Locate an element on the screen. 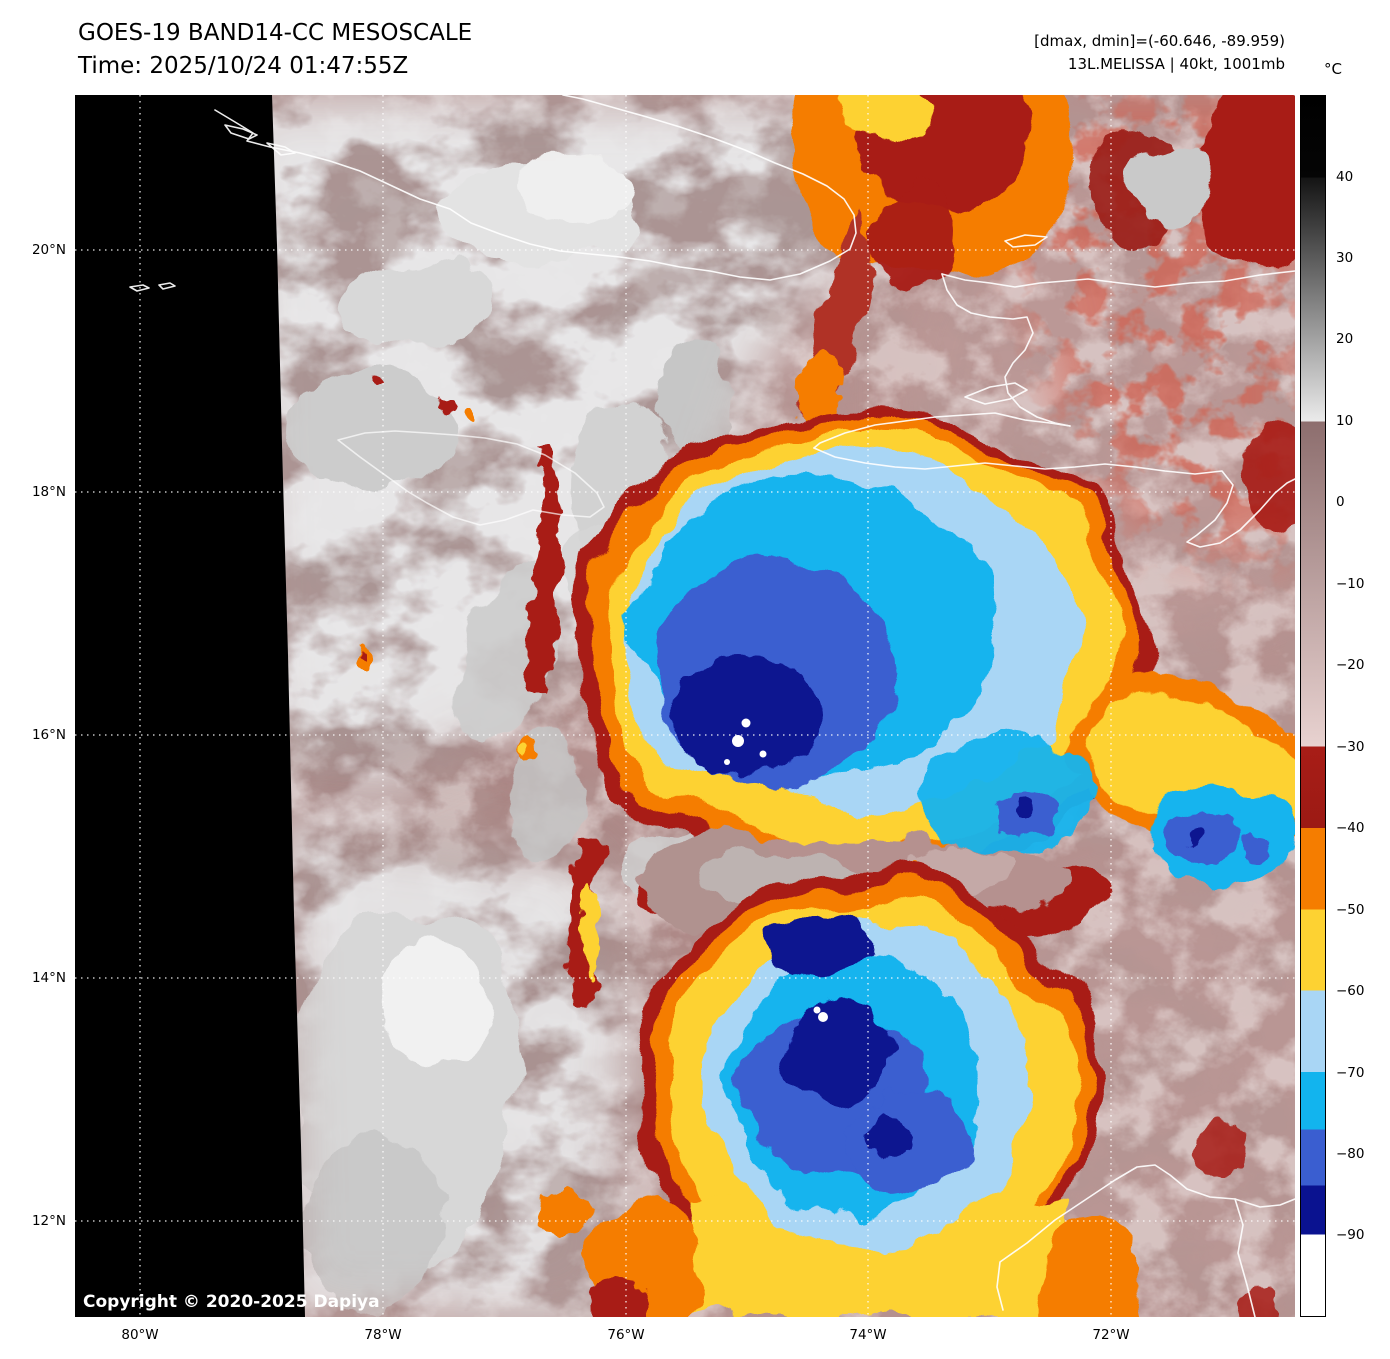 This screenshot has height=1359, width=1390. coastline-gulf-venezuela is located at coordinates (1245, 1257).